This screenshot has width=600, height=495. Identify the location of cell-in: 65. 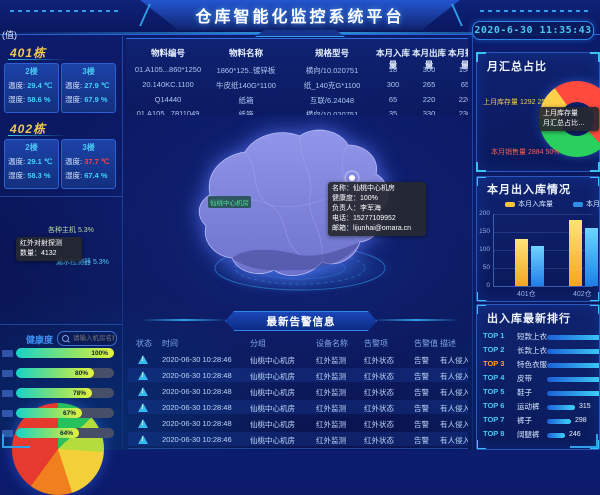
(393, 99).